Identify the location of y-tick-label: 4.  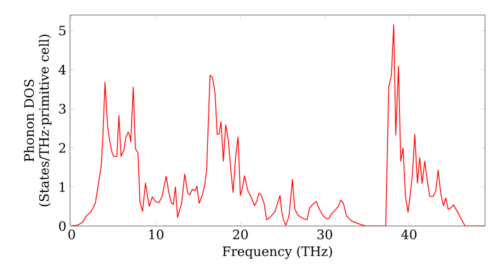
(62, 69).